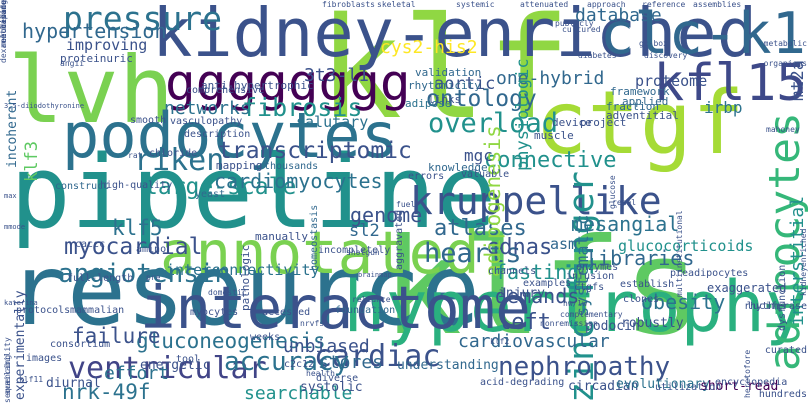 The height and width of the screenshot is (404, 808). I want to click on word-injury: injury, so click(521, 293).